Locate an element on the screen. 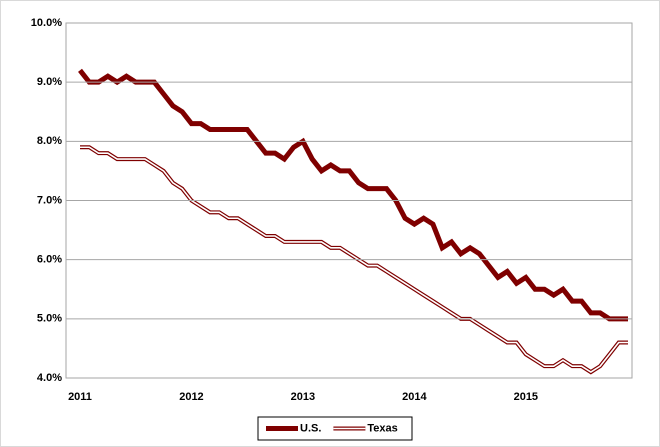  y-tick-label: 6.0% is located at coordinates (49, 260).